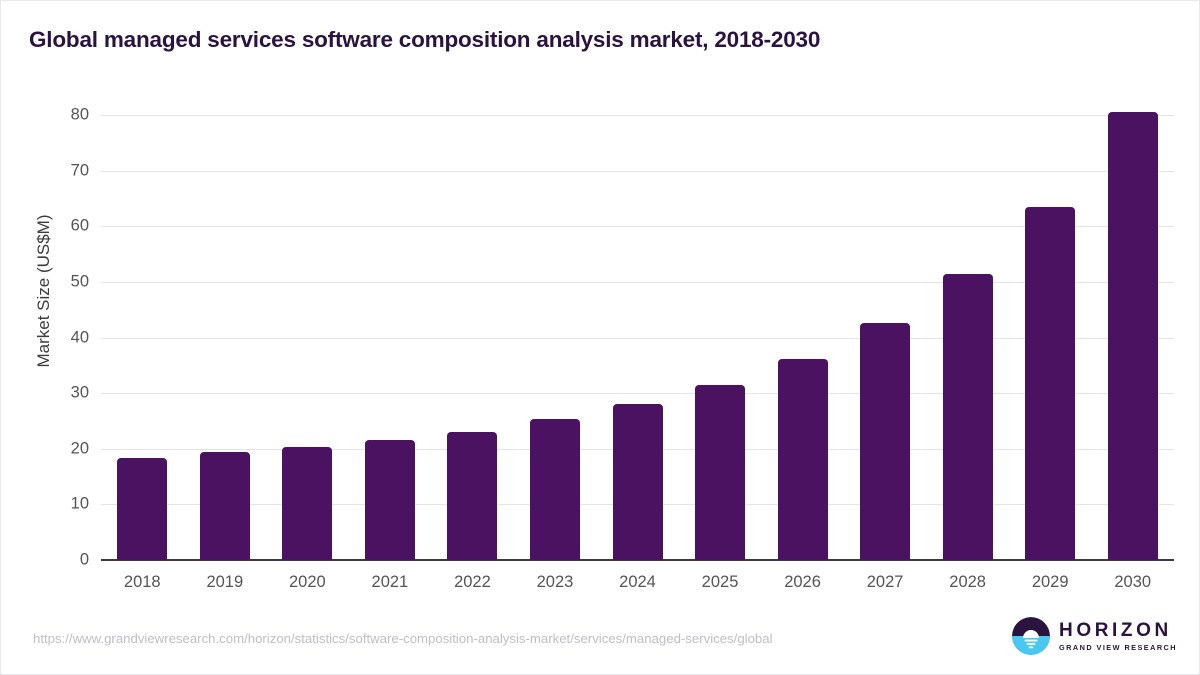 The image size is (1200, 675). I want to click on logo-tagline: GRAND VIEW RESEARCH, so click(1118, 647).